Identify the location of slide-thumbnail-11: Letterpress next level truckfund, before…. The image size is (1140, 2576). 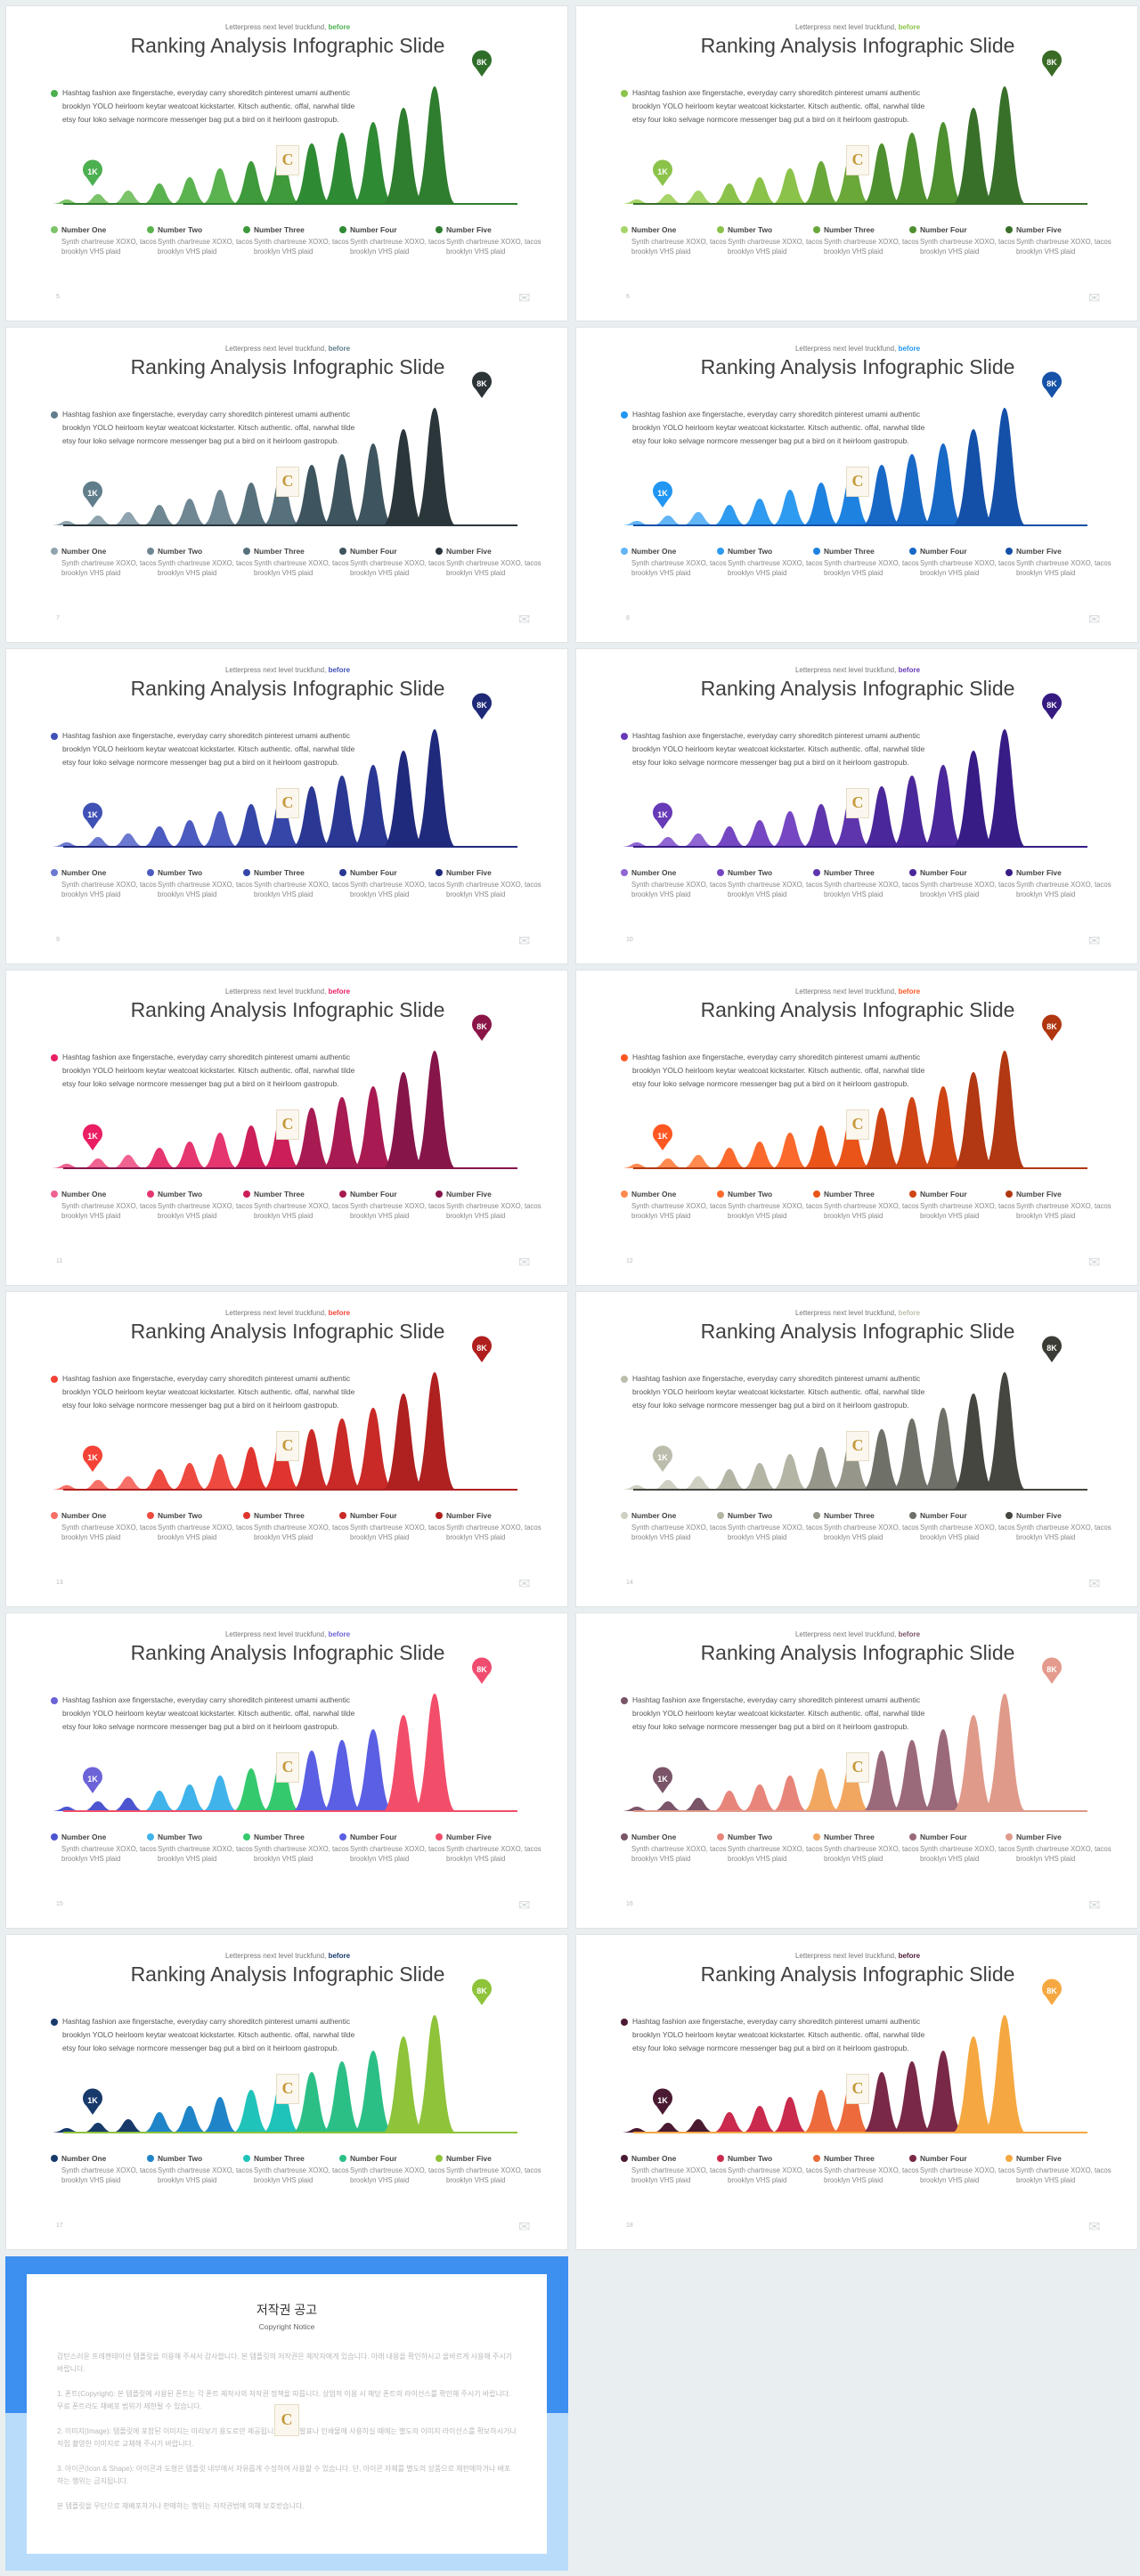
(286, 1771).